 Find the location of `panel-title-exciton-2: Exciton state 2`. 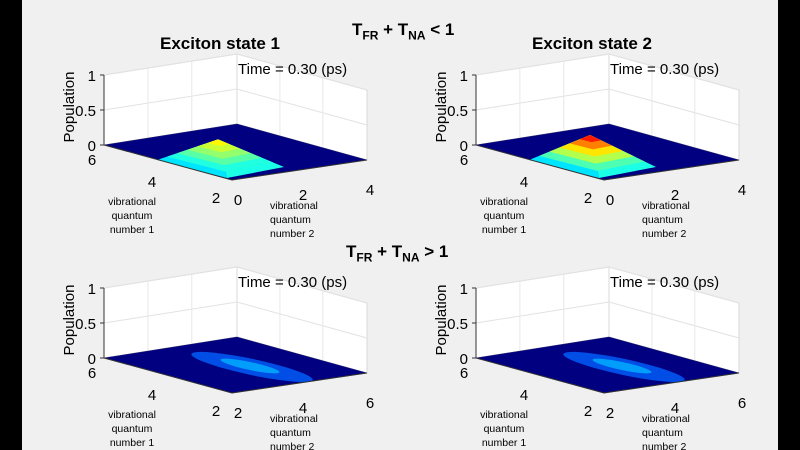

panel-title-exciton-2: Exciton state 2 is located at coordinates (592, 43).